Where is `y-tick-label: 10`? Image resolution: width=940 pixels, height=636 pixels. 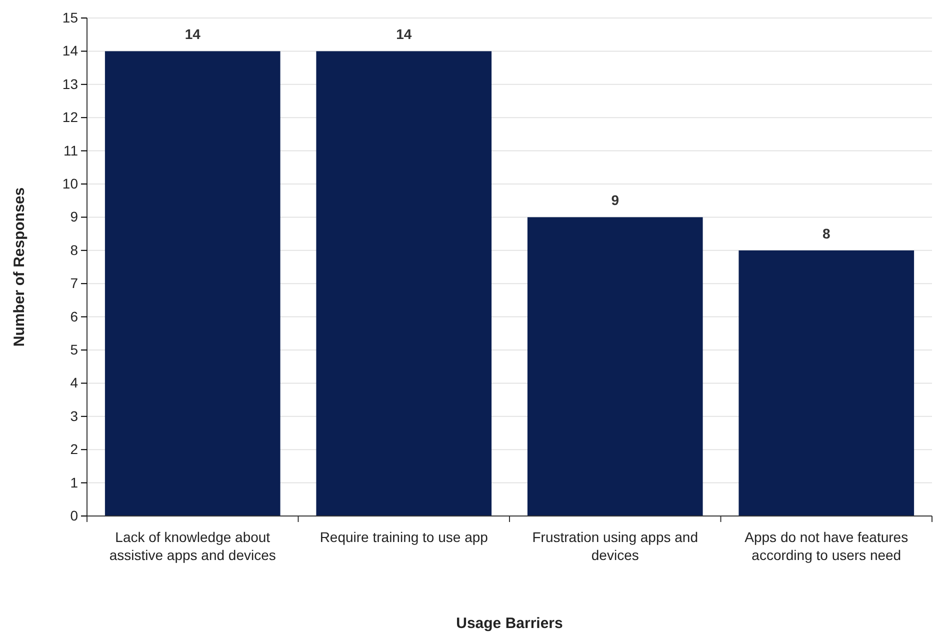 y-tick-label: 10 is located at coordinates (70, 183).